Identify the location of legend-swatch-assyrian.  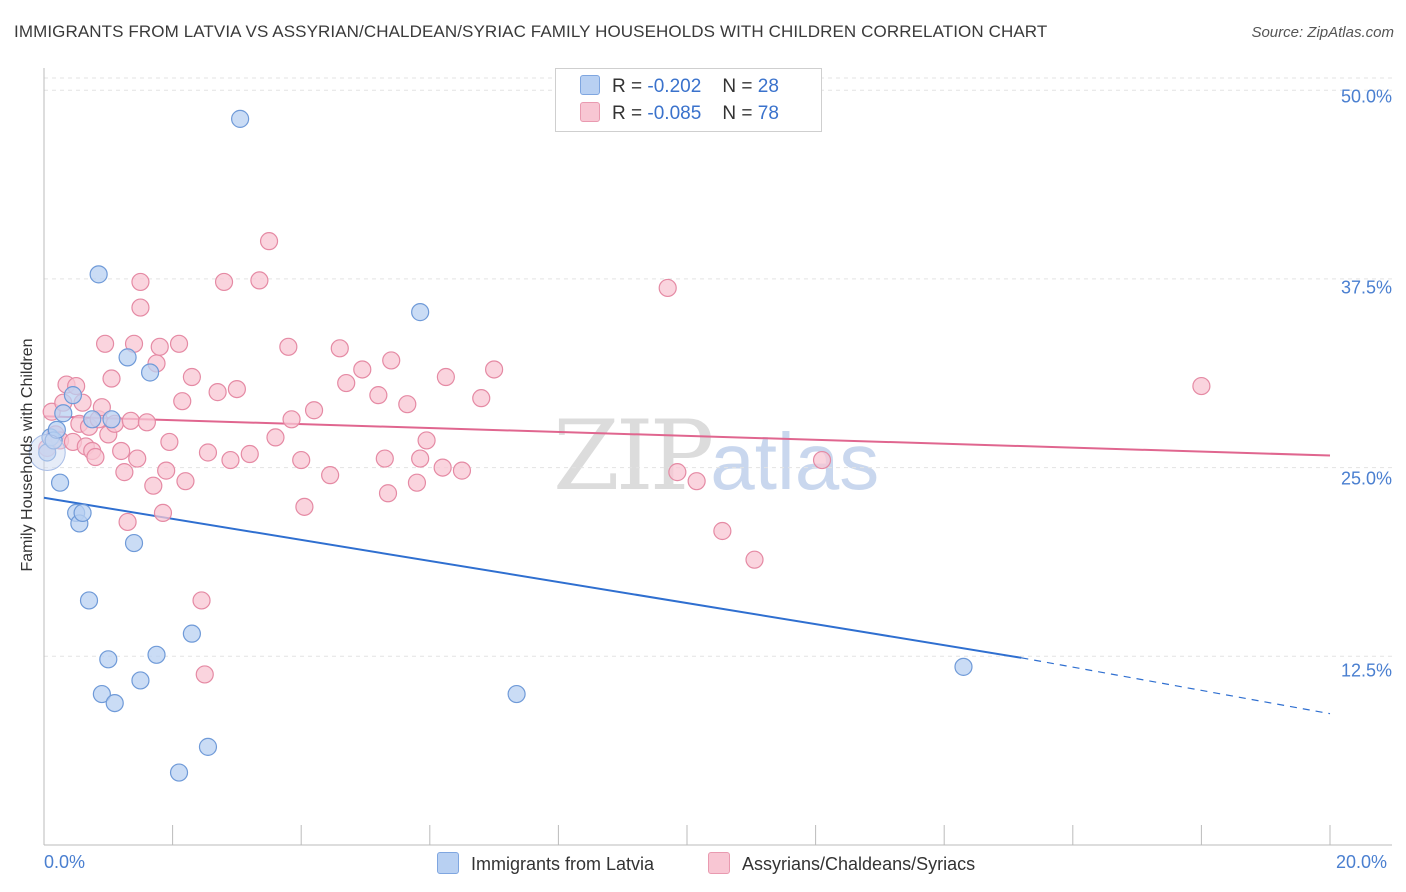
(590, 112).